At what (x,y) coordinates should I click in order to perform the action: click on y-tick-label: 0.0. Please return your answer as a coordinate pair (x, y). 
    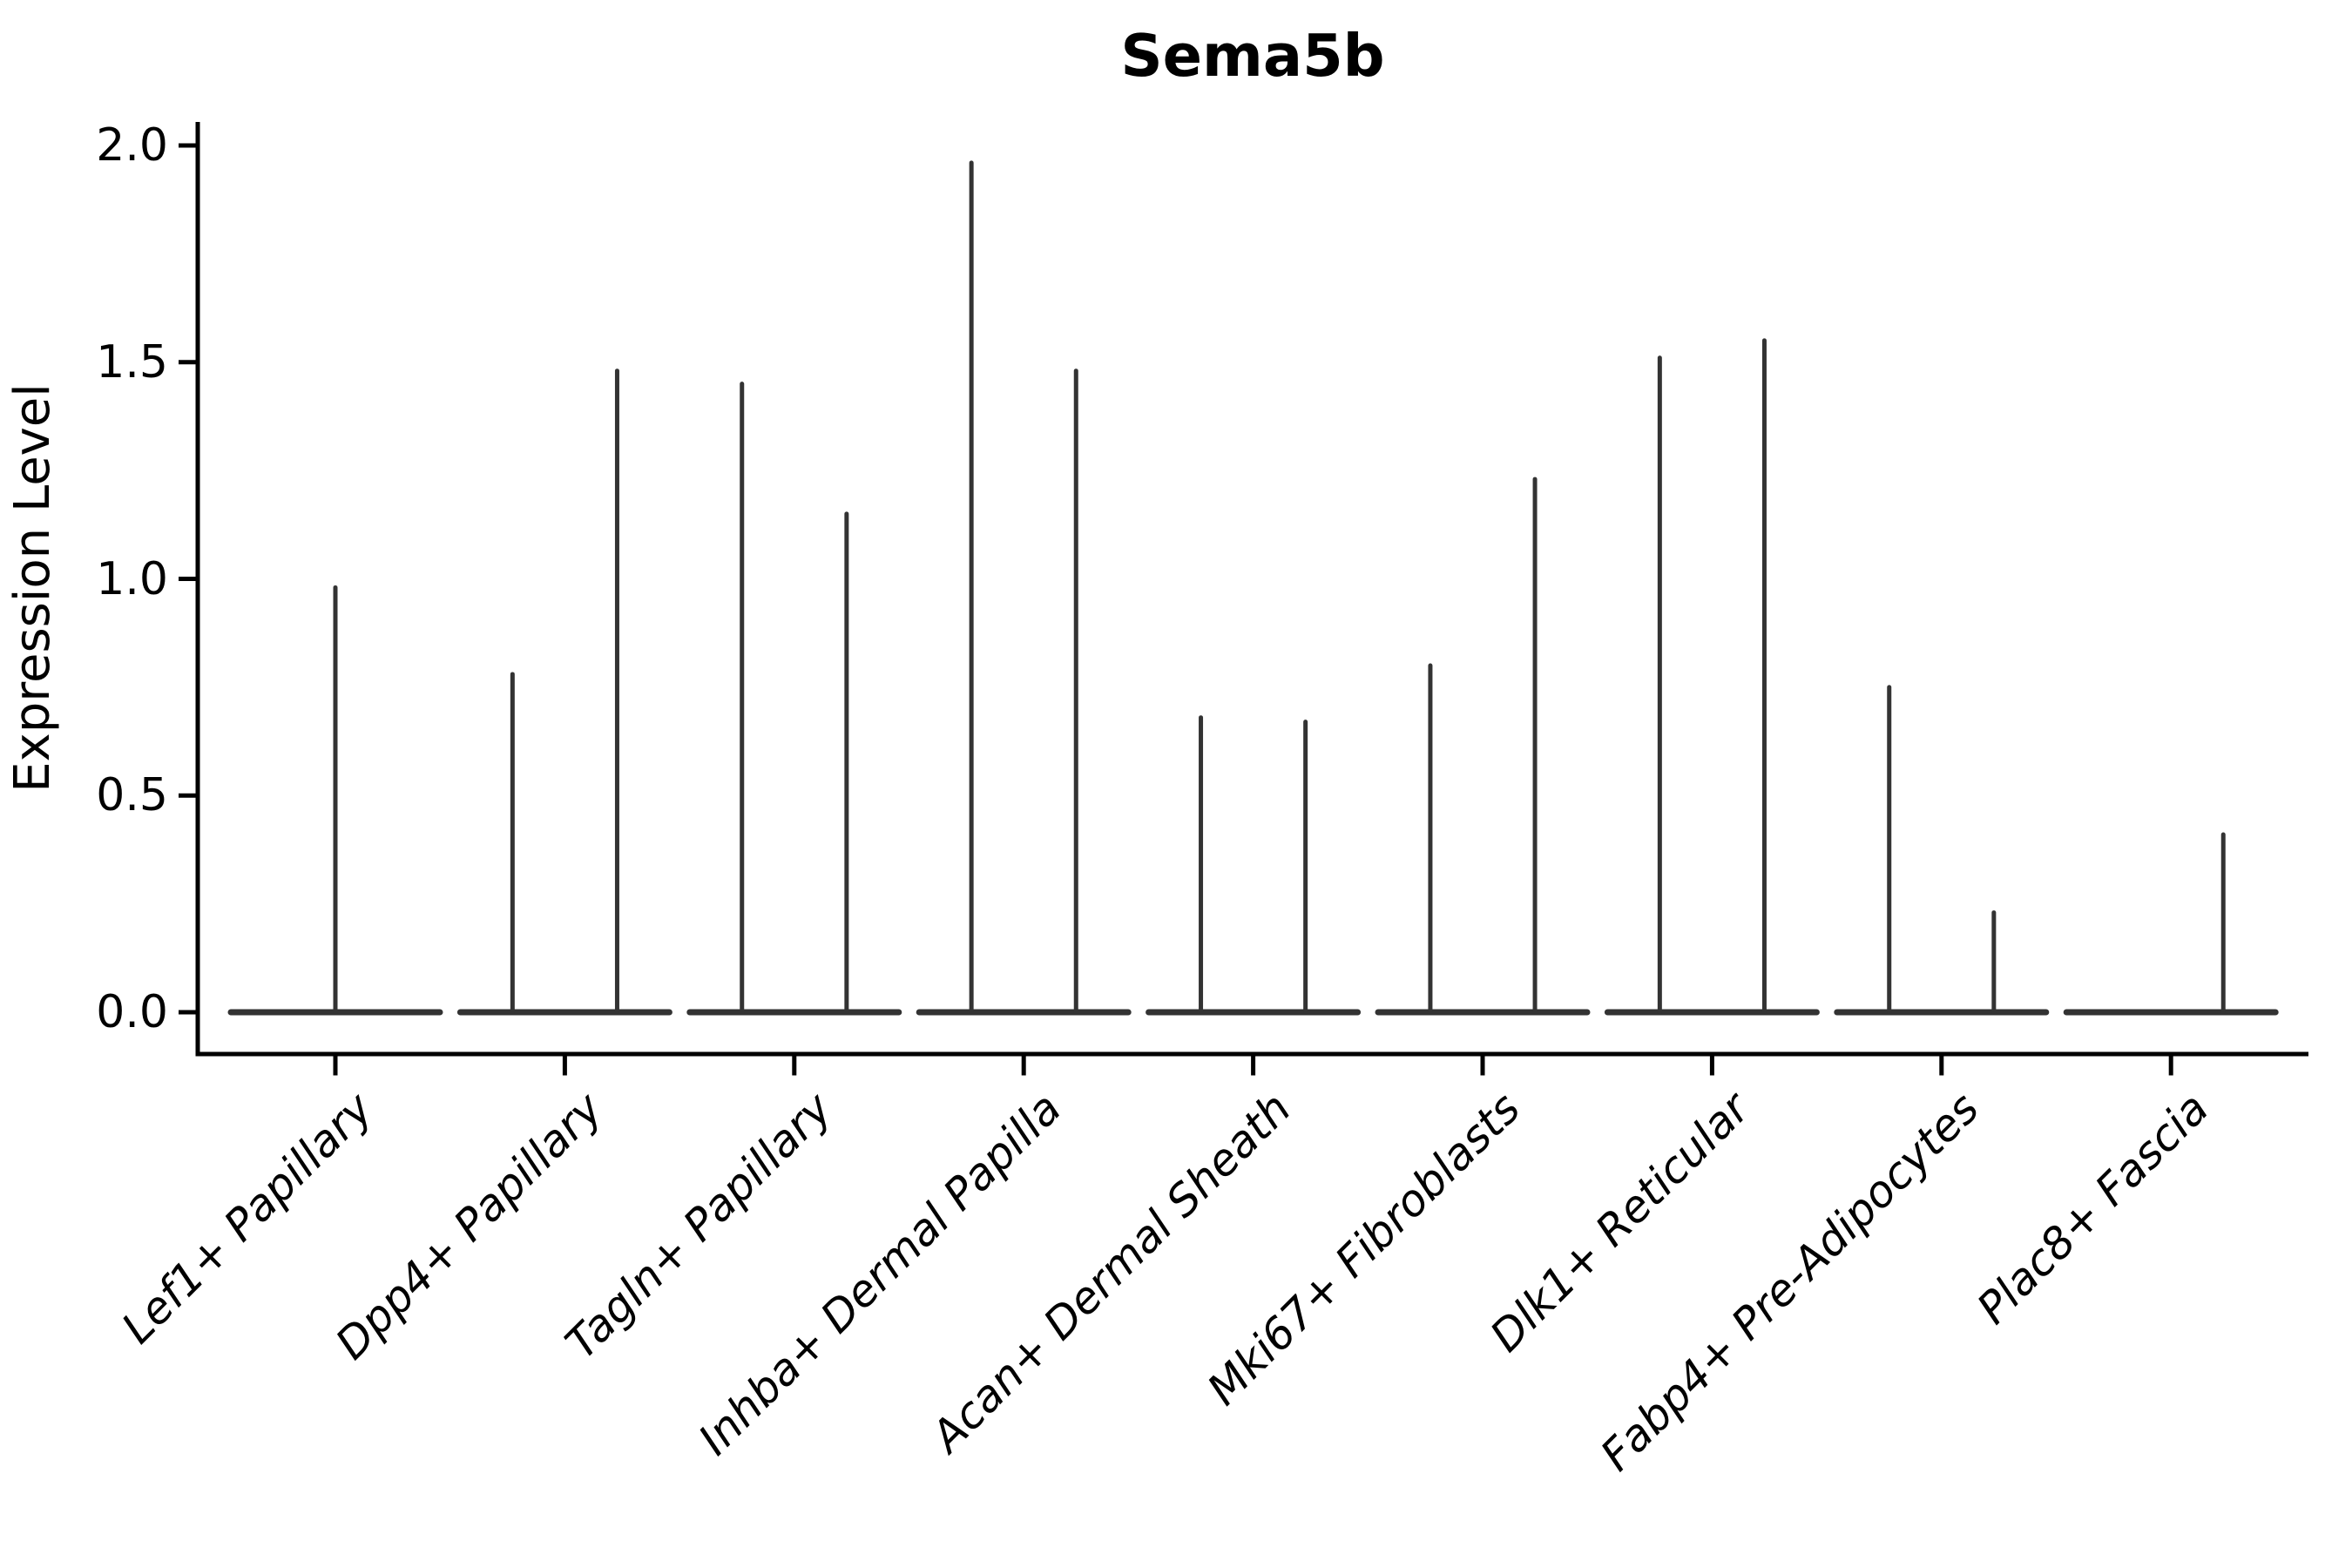
    Looking at the image, I should click on (132, 1012).